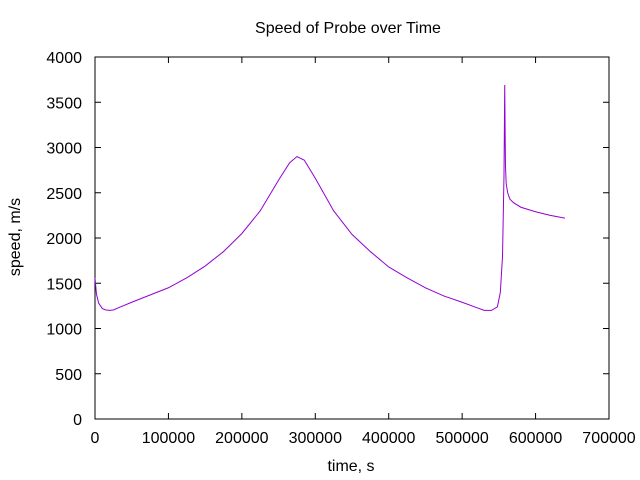 The height and width of the screenshot is (480, 640). What do you see at coordinates (95, 438) in the screenshot?
I see `x-tick-label: 0` at bounding box center [95, 438].